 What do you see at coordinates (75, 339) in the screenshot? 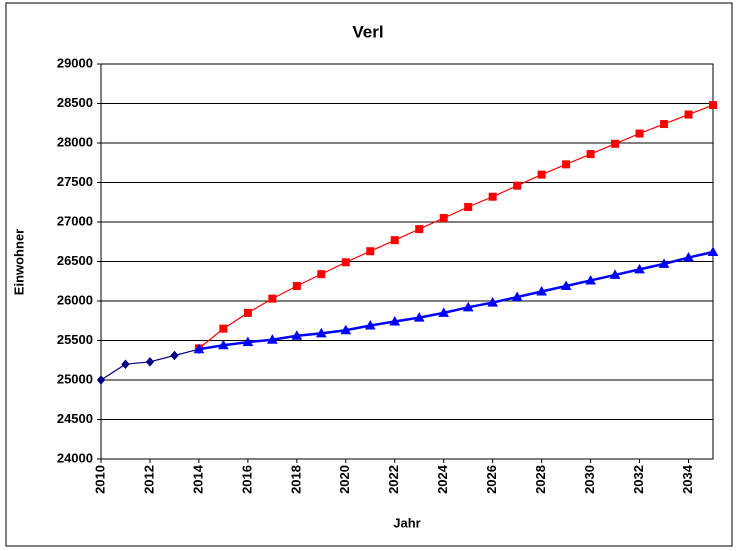
I see `y-tick-label: 25500` at bounding box center [75, 339].